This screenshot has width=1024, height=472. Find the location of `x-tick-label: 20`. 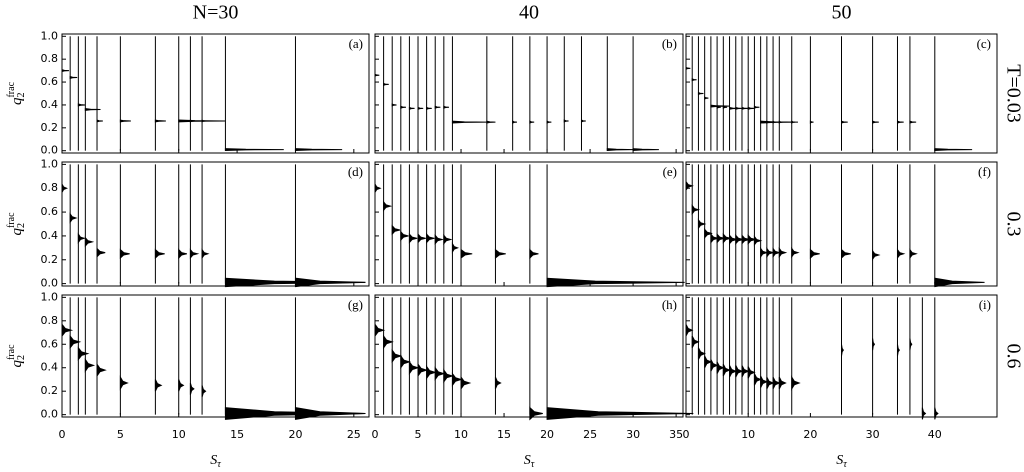

x-tick-label: 20 is located at coordinates (547, 434).